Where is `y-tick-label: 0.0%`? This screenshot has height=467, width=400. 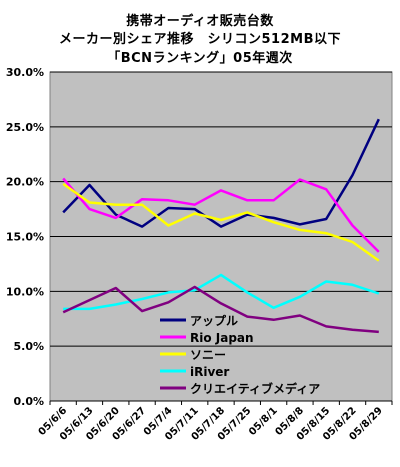 y-tick-label: 0.0% is located at coordinates (28, 401).